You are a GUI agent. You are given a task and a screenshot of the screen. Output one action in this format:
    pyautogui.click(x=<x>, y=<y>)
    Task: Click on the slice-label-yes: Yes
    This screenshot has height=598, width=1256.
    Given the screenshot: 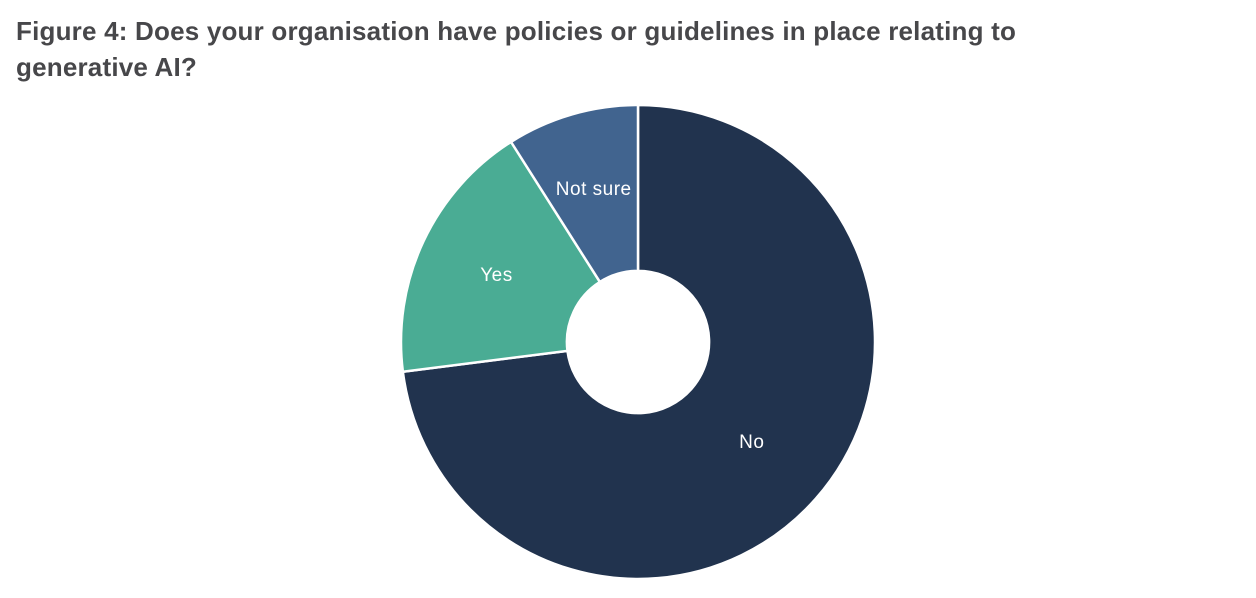 What is the action you would take?
    pyautogui.click(x=496, y=275)
    